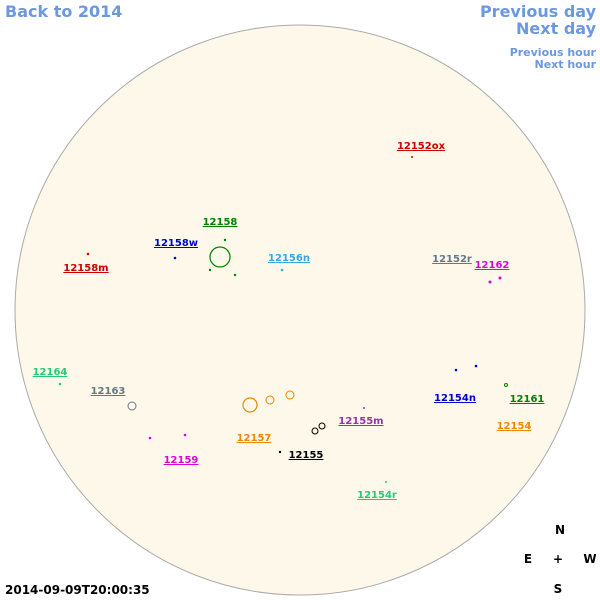 Image resolution: width=600 pixels, height=600 pixels. Describe the element at coordinates (289, 258) in the screenshot. I see `region-label: 12156n` at that location.